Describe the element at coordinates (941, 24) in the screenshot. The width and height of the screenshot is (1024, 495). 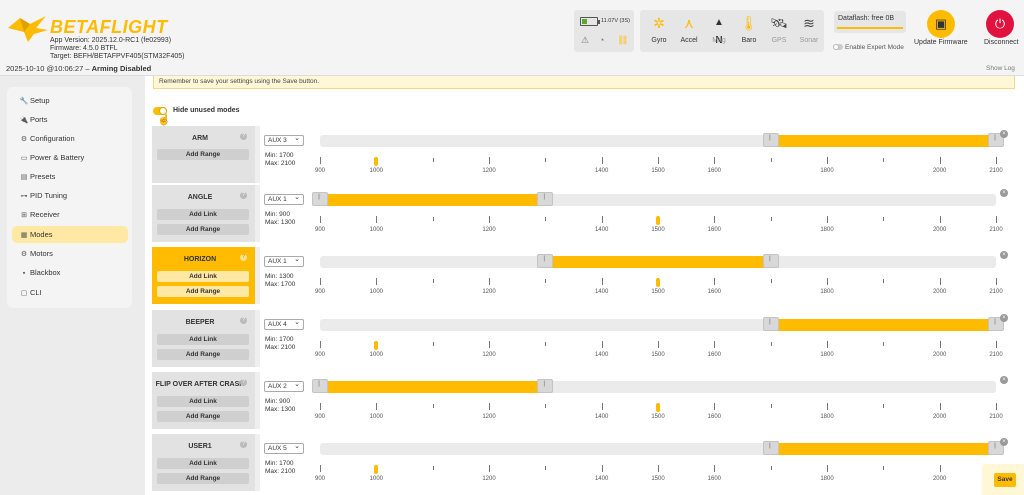
I see `update-firmware-button: ▣` at that location.